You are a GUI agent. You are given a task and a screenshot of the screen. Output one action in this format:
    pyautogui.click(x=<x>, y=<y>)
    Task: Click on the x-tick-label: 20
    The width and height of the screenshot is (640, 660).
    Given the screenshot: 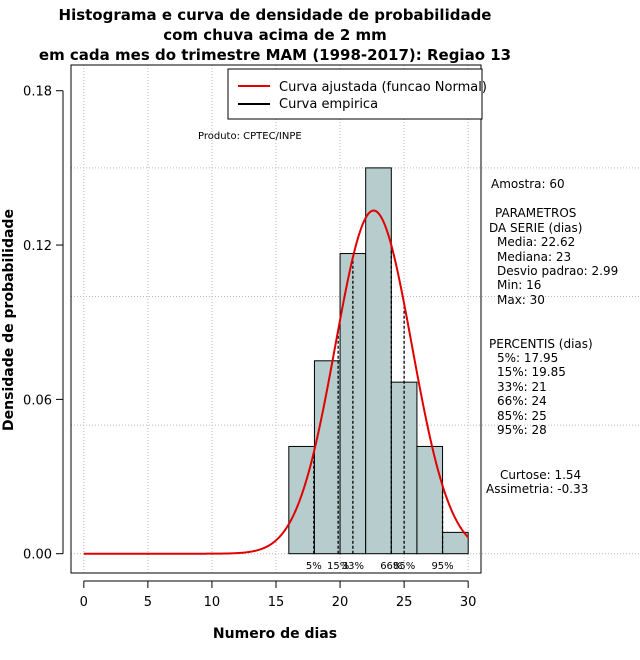 What is the action you would take?
    pyautogui.click(x=340, y=602)
    